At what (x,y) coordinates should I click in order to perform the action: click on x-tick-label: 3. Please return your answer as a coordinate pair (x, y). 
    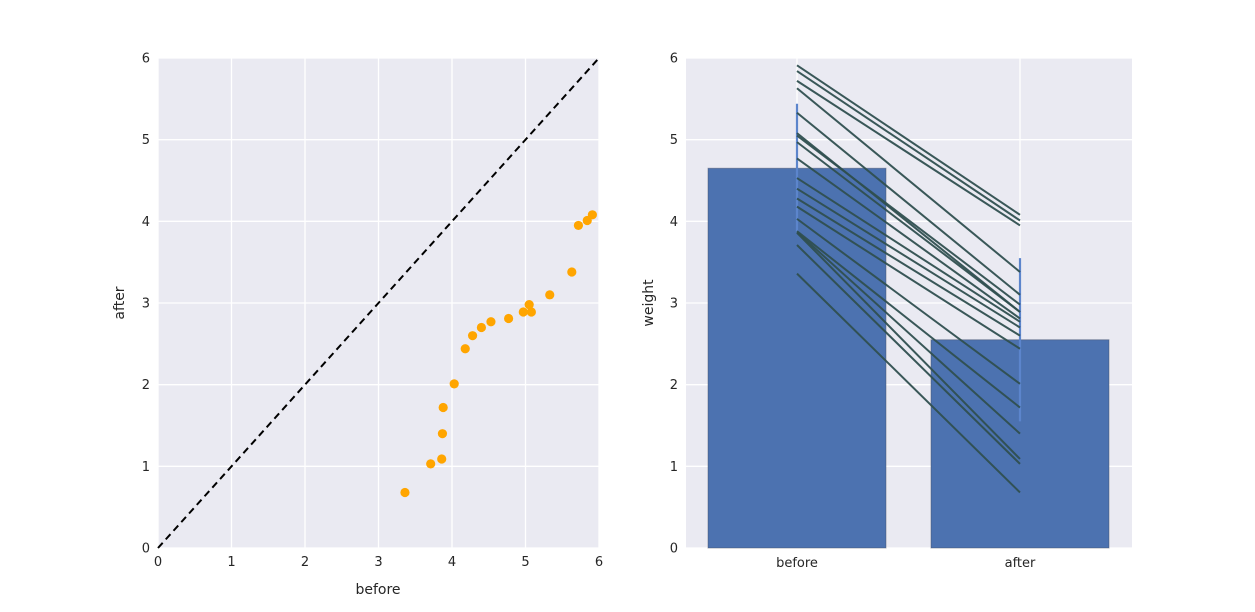
    Looking at the image, I should click on (378, 562).